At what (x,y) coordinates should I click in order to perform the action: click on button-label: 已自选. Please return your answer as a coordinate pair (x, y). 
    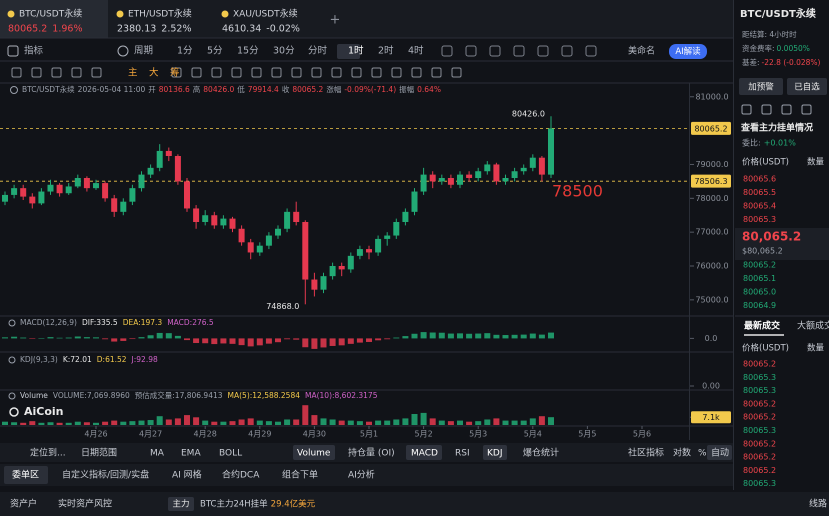
    Looking at the image, I should click on (807, 87).